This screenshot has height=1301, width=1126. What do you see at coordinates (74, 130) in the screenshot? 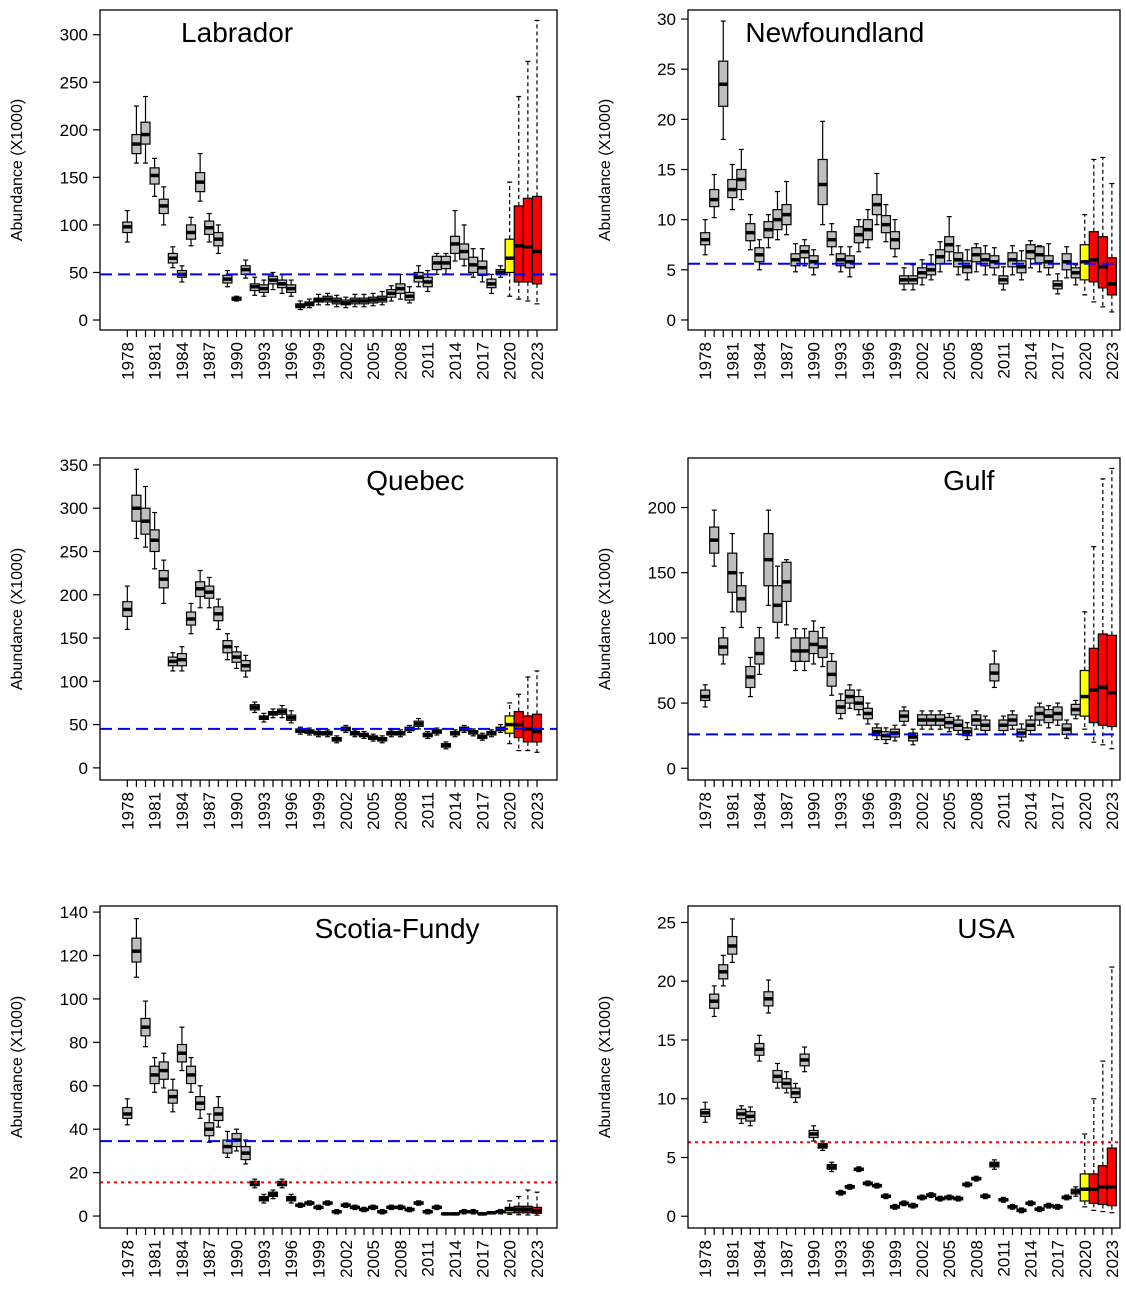
I see `y-tick-label: 200` at bounding box center [74, 130].